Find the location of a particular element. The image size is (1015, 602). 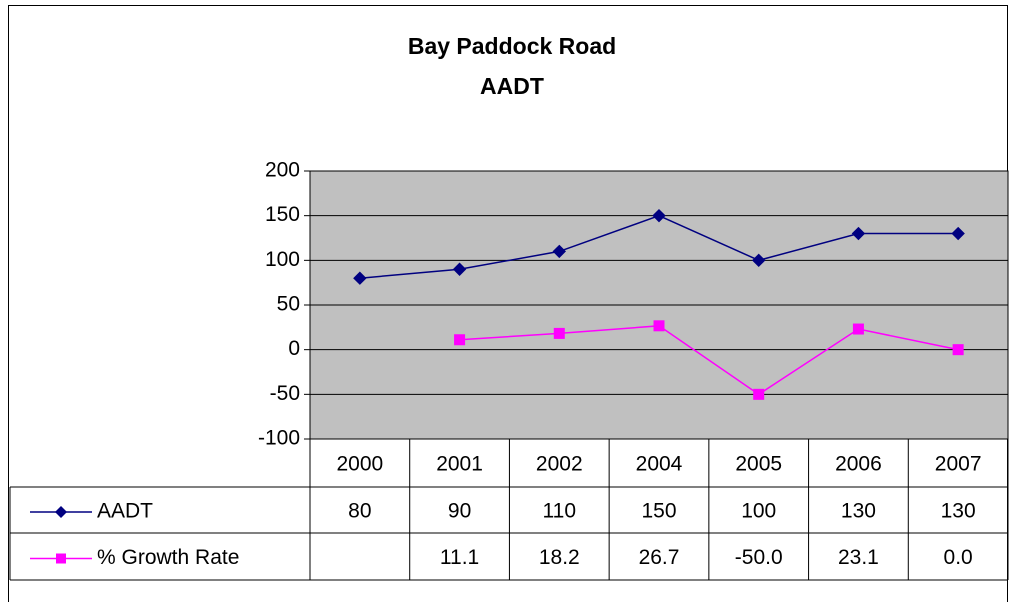

y-tick-label: -50 is located at coordinates (285, 393).